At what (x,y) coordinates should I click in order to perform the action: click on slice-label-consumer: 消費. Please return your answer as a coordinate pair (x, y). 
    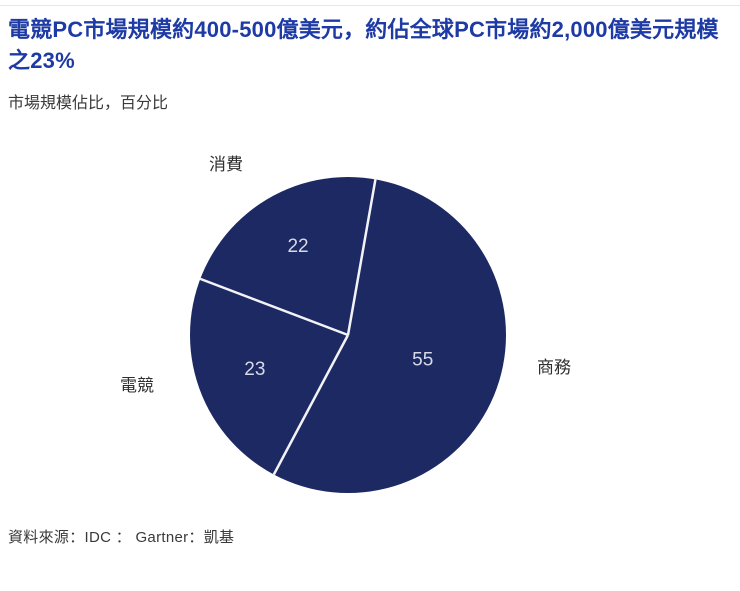
    Looking at the image, I should click on (226, 164).